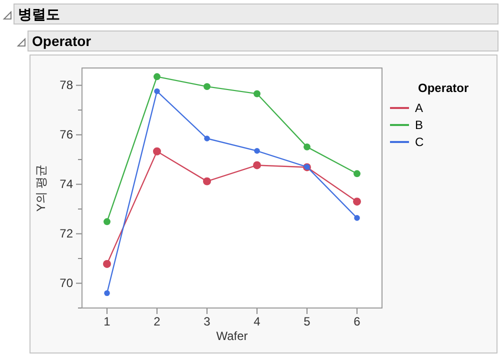  I want to click on legend-title: Operator, so click(444, 88).